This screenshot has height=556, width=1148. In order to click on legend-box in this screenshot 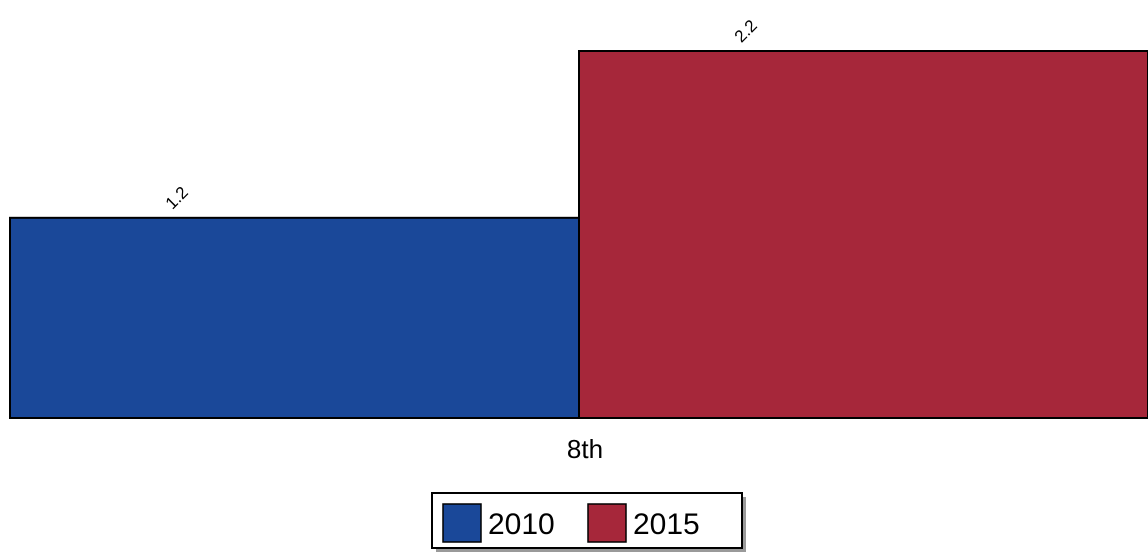, I will do `click(587, 520)`.